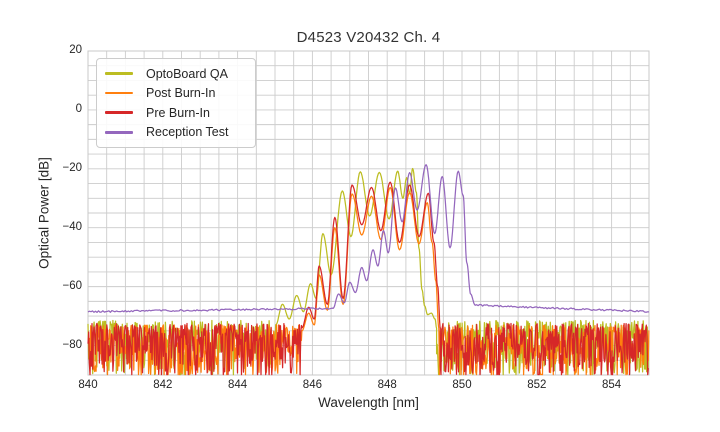  I want to click on legend-label: Pre Burn-In, so click(178, 112).